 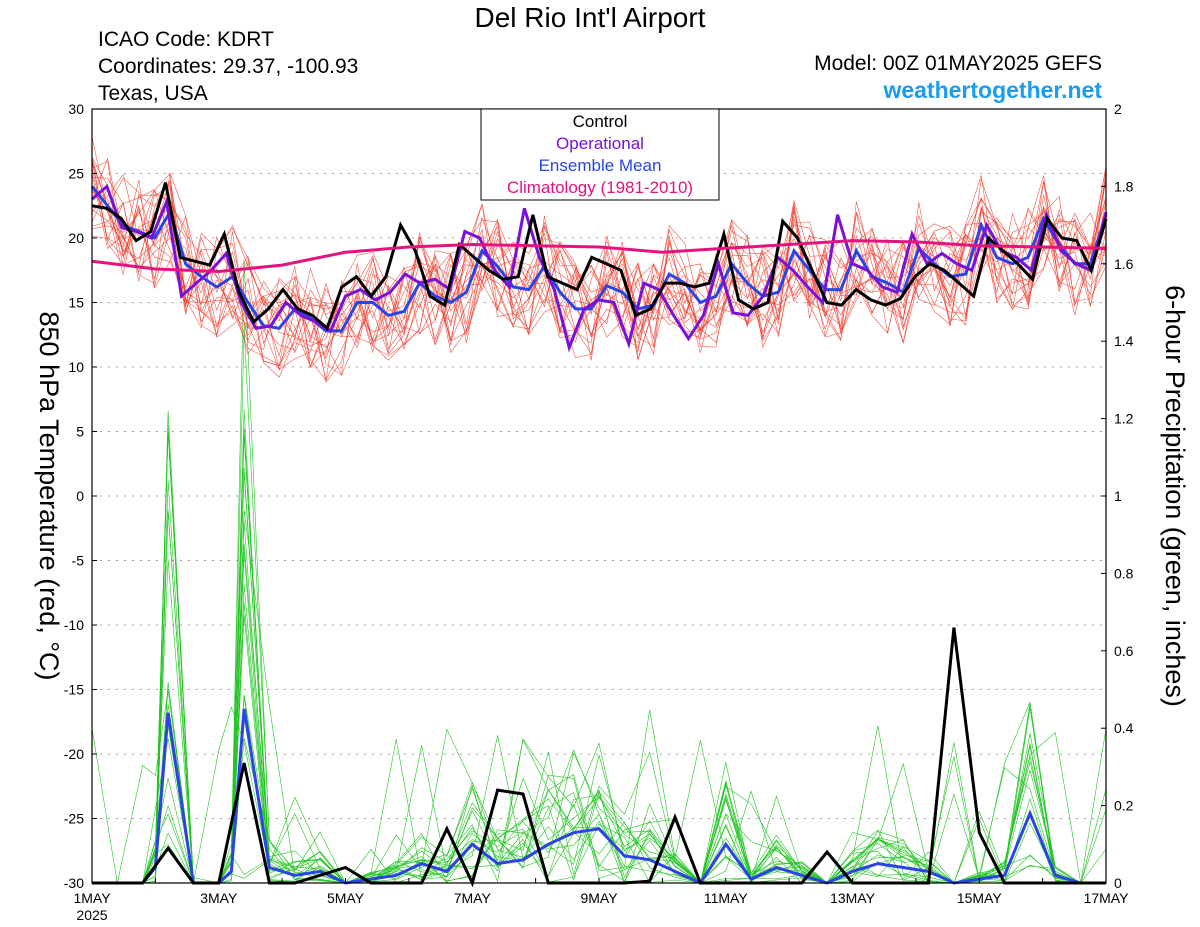 What do you see at coordinates (1124, 651) in the screenshot?
I see `y2-tick-label: 0.6` at bounding box center [1124, 651].